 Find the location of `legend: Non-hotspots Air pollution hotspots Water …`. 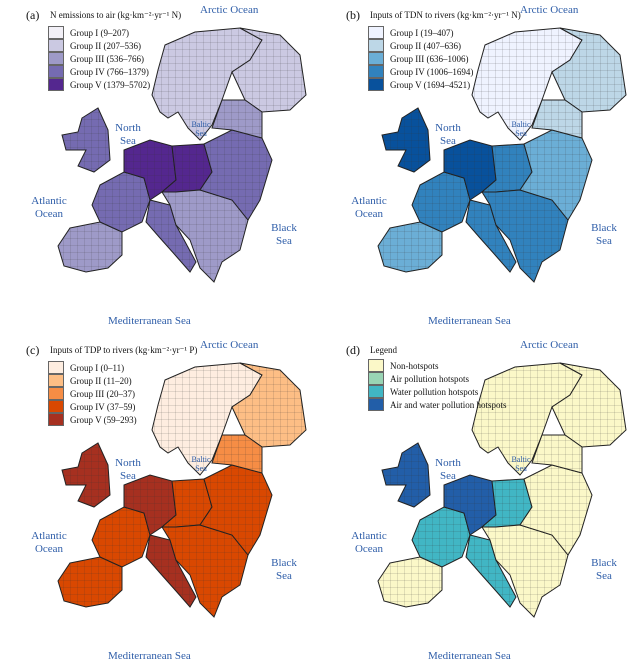

legend: Non-hotspots Air pollution hotspots Water … is located at coordinates (437, 385).